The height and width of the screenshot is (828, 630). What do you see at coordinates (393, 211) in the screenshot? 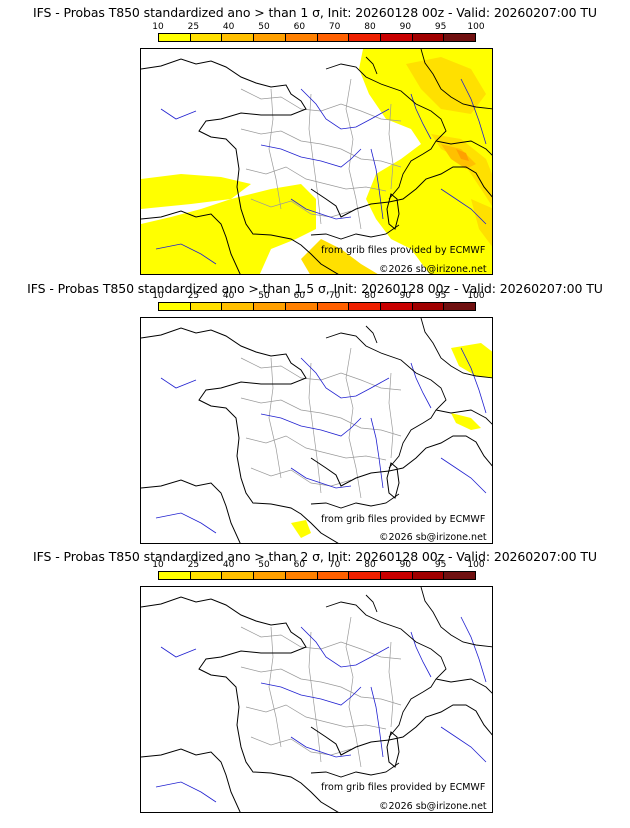
I see `island-outline` at bounding box center [393, 211].